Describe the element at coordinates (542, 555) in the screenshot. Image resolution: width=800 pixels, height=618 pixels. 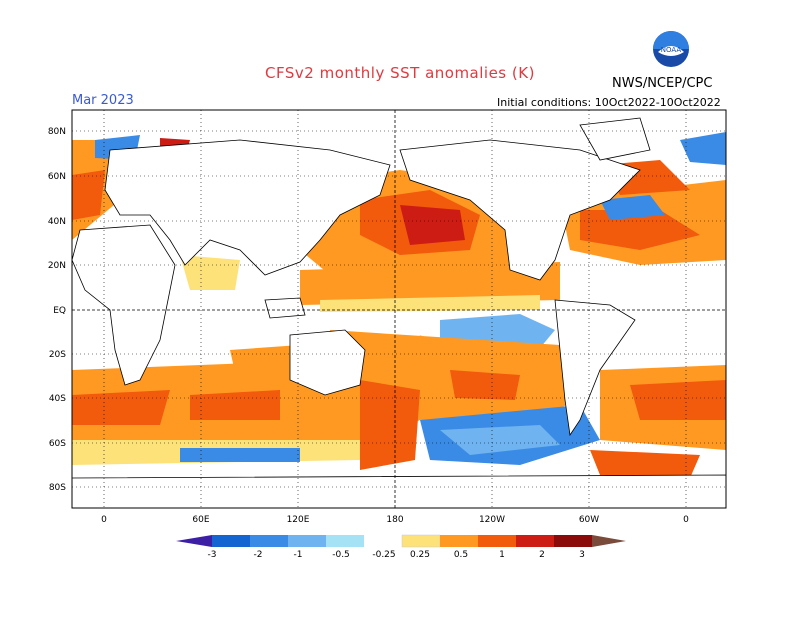
I see `colorbar-label: 2` at that location.